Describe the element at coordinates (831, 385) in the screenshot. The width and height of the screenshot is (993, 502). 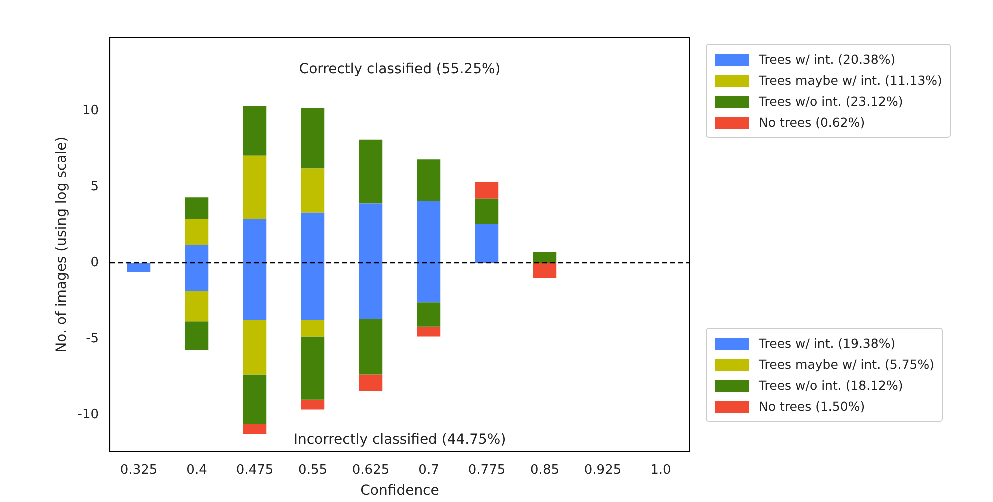
I see `legend-label: Trees w/o int. (18.12%)` at that location.